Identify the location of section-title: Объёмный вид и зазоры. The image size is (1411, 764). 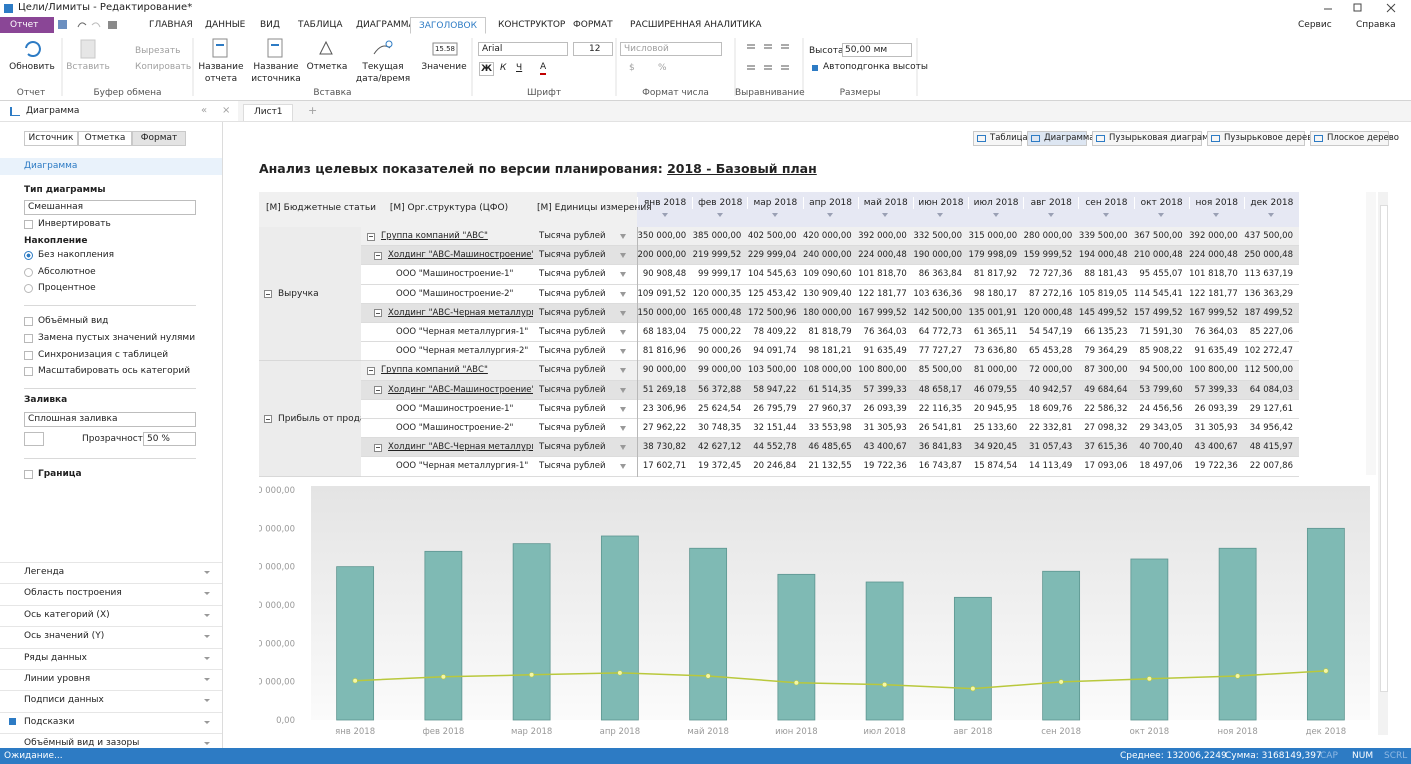
(82, 743).